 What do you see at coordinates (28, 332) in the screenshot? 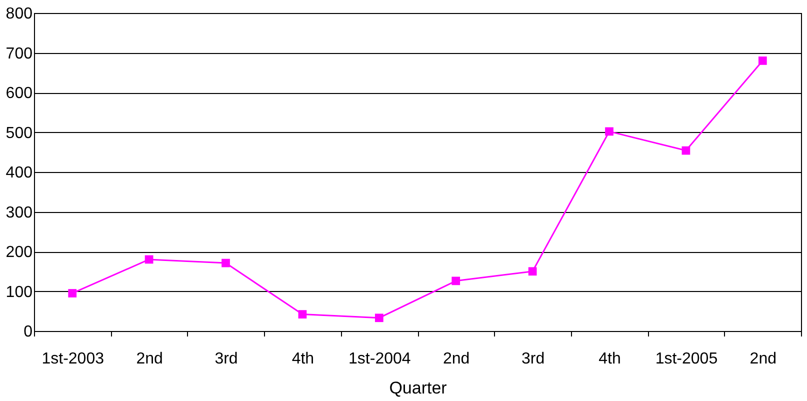
I see `y-tick-label: 0` at bounding box center [28, 332].